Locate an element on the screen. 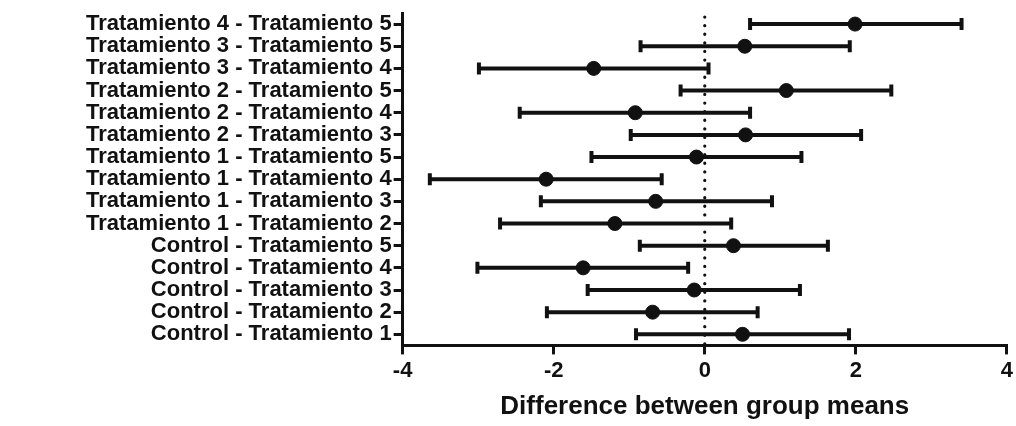 This screenshot has height=426, width=1016. x-tick-label: 0 is located at coordinates (704, 369).